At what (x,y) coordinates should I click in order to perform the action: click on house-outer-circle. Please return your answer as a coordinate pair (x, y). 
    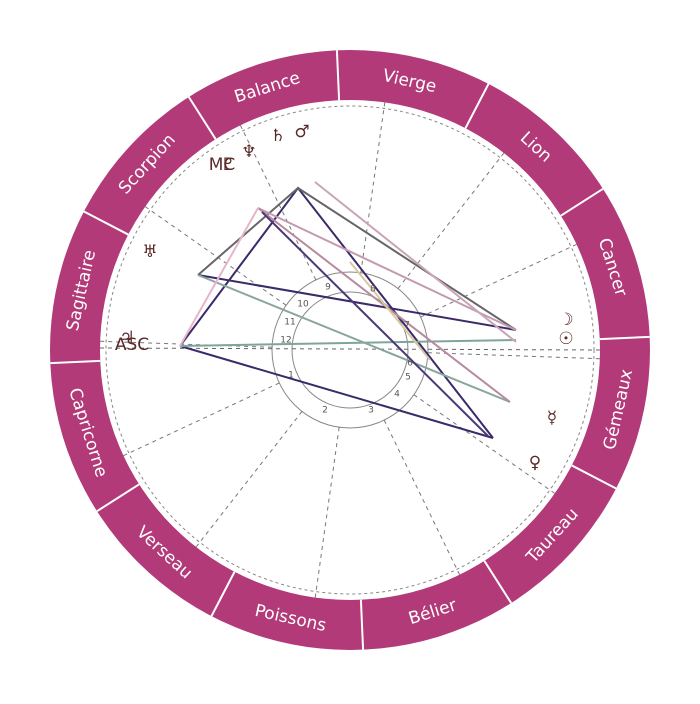
    Looking at the image, I should click on (350, 350).